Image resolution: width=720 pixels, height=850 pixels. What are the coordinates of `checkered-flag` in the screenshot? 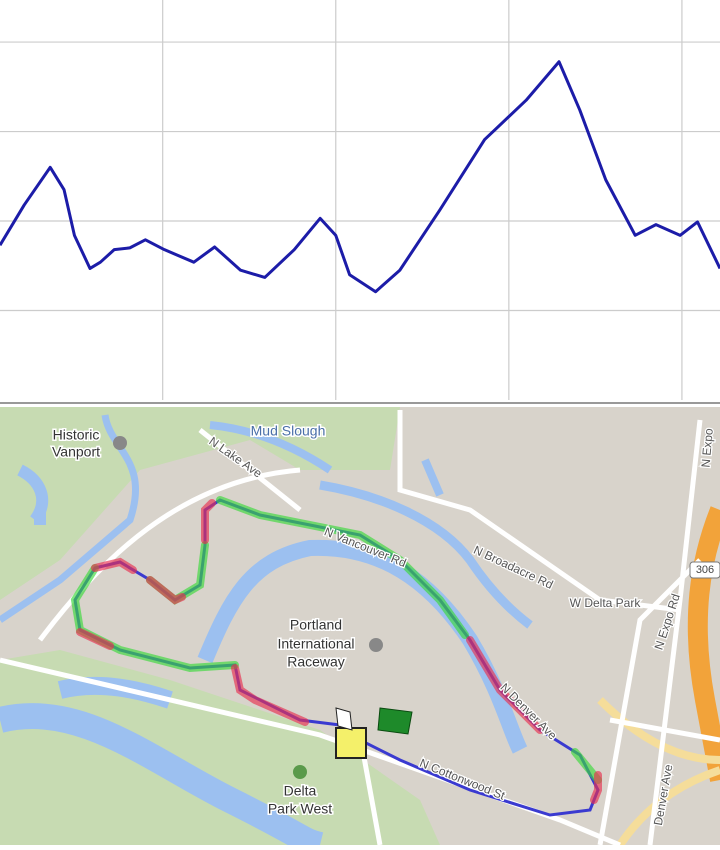 It's located at (344, 719).